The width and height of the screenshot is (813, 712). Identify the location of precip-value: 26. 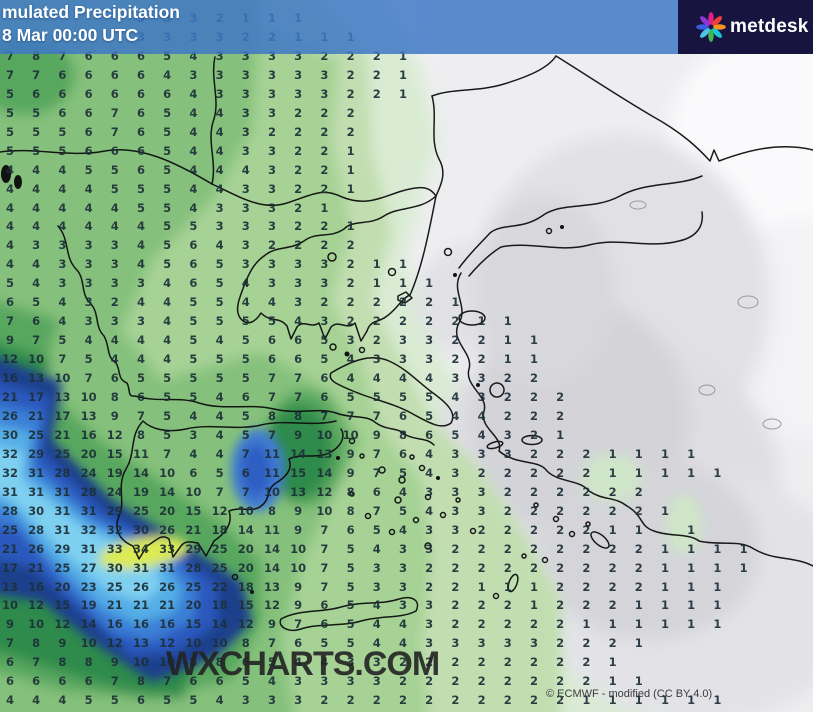
(167, 586).